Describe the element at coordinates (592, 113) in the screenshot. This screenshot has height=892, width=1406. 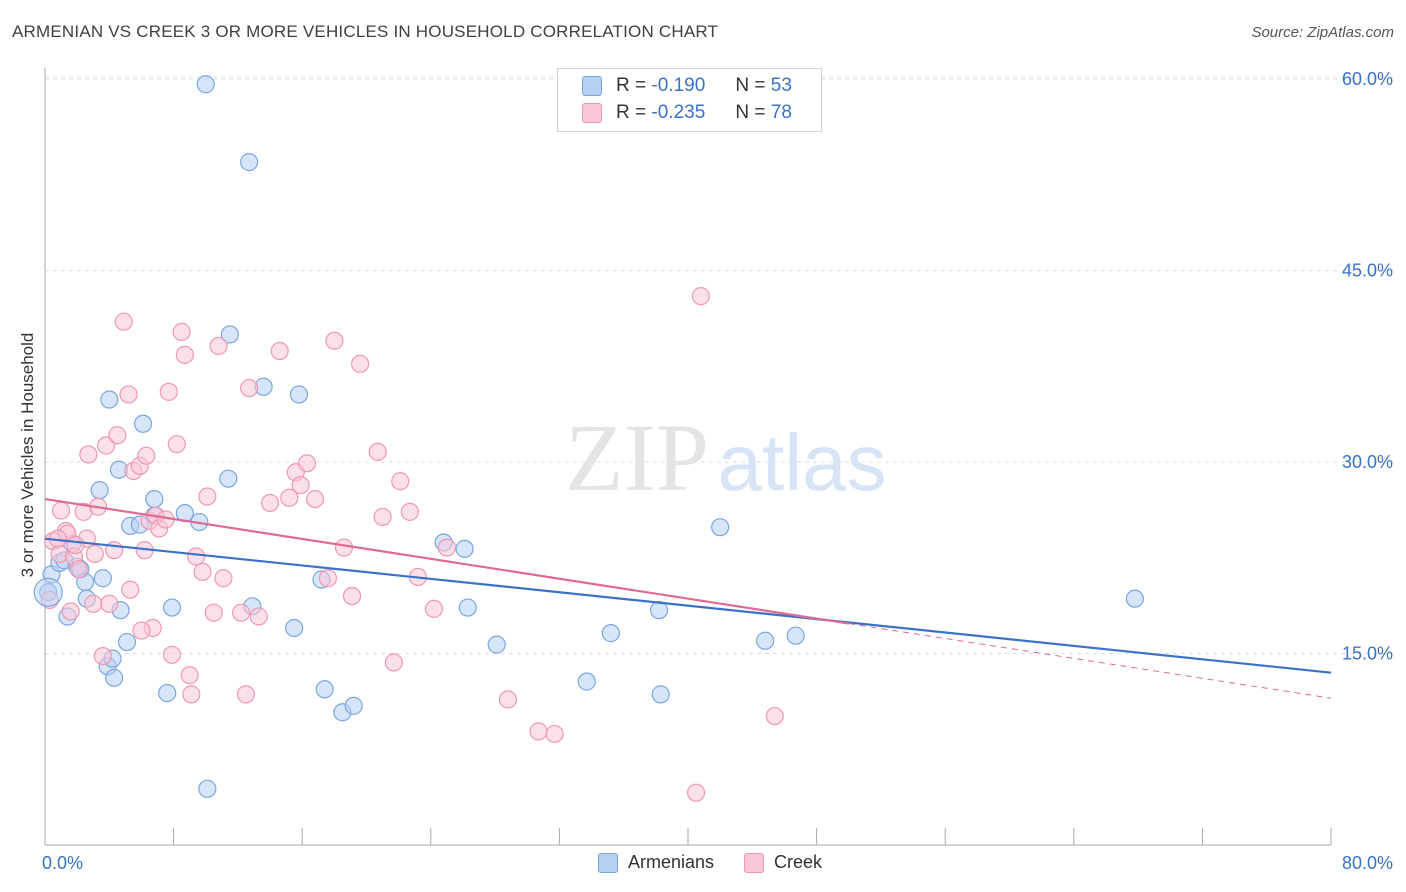
I see `creek-swatch` at that location.